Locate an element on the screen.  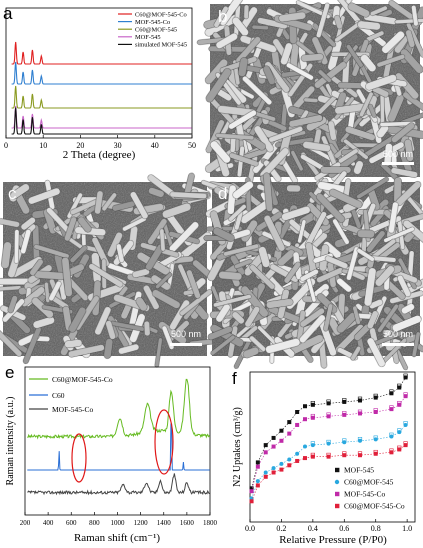
panel-a-axes is located at coordinates (99, 73).